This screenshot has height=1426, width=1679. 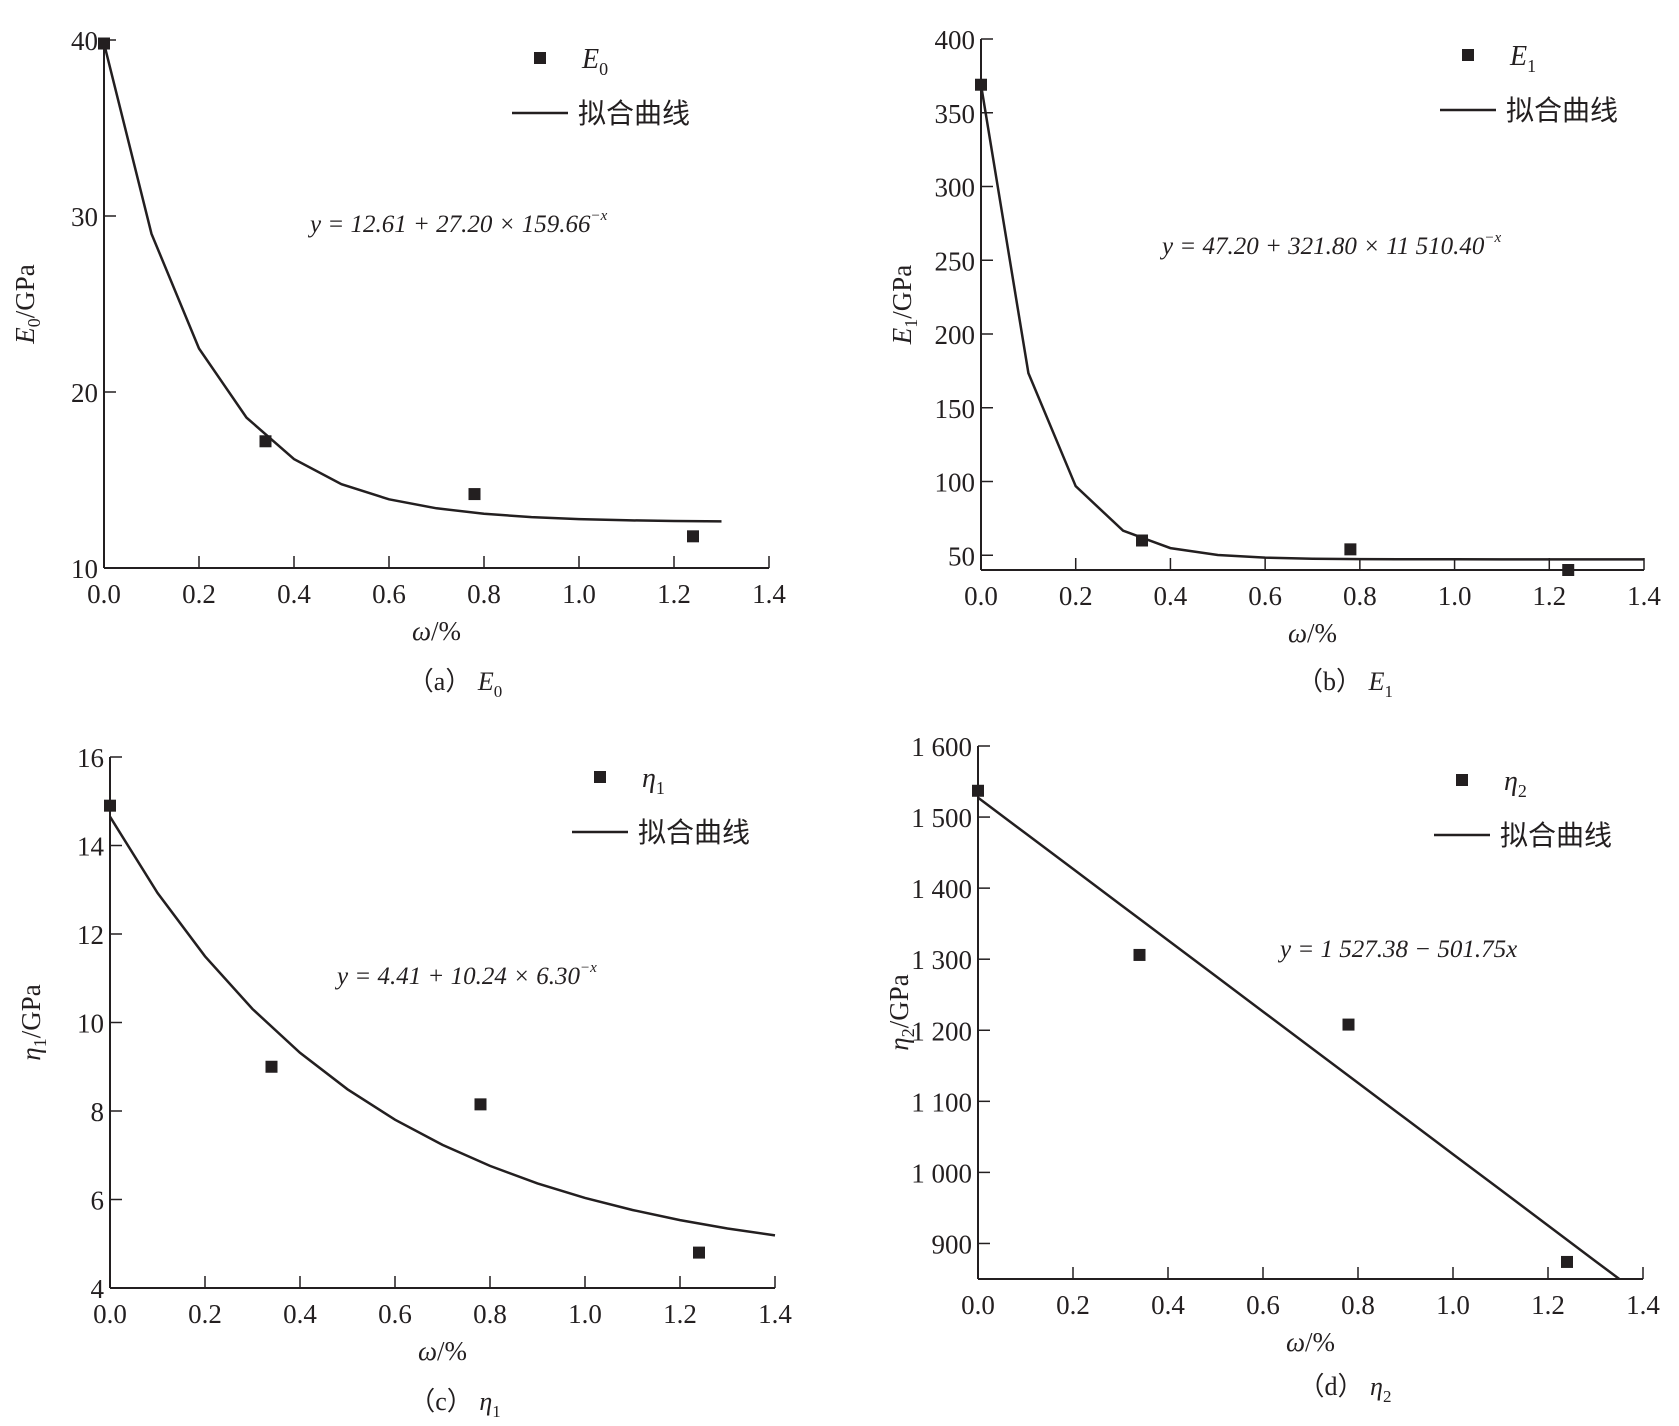 What do you see at coordinates (1522, 791) in the screenshot?
I see `legend-subscript: 2` at bounding box center [1522, 791].